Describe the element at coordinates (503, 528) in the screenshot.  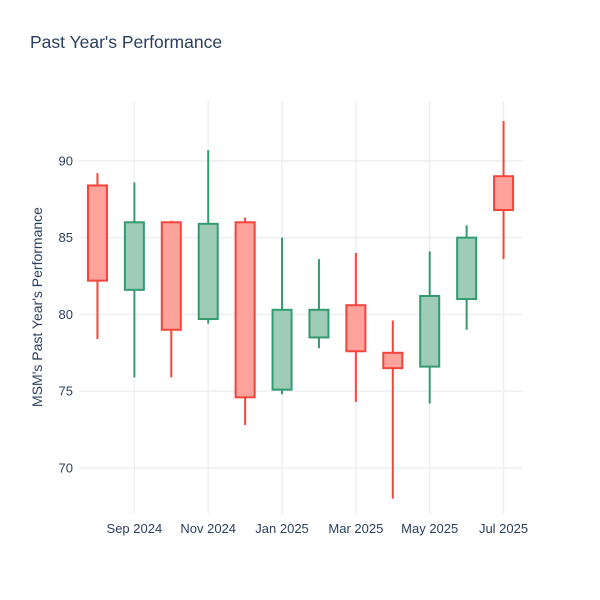
I see `x-tick-label: Jul 2025` at that location.